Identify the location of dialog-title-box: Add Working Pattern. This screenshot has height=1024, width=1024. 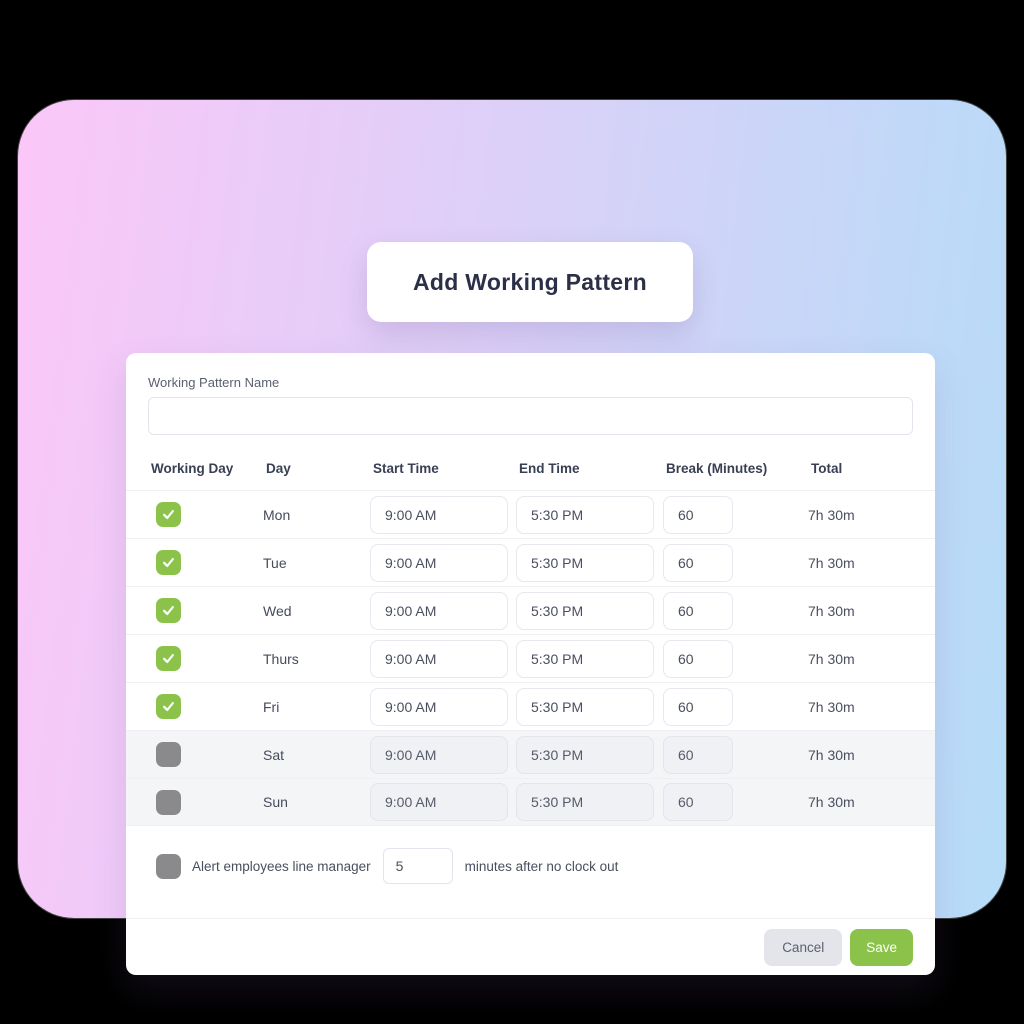
(530, 282).